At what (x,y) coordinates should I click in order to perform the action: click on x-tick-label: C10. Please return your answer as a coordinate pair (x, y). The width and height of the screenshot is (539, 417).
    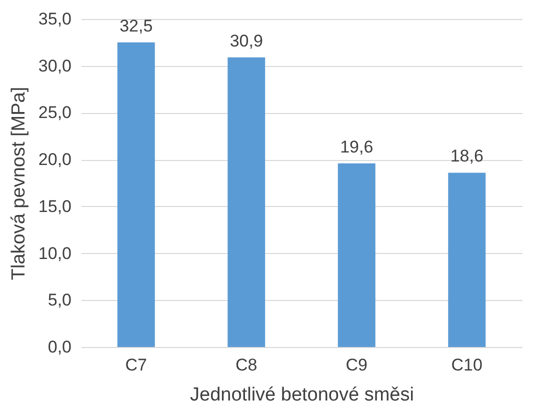
    Looking at the image, I should click on (466, 365).